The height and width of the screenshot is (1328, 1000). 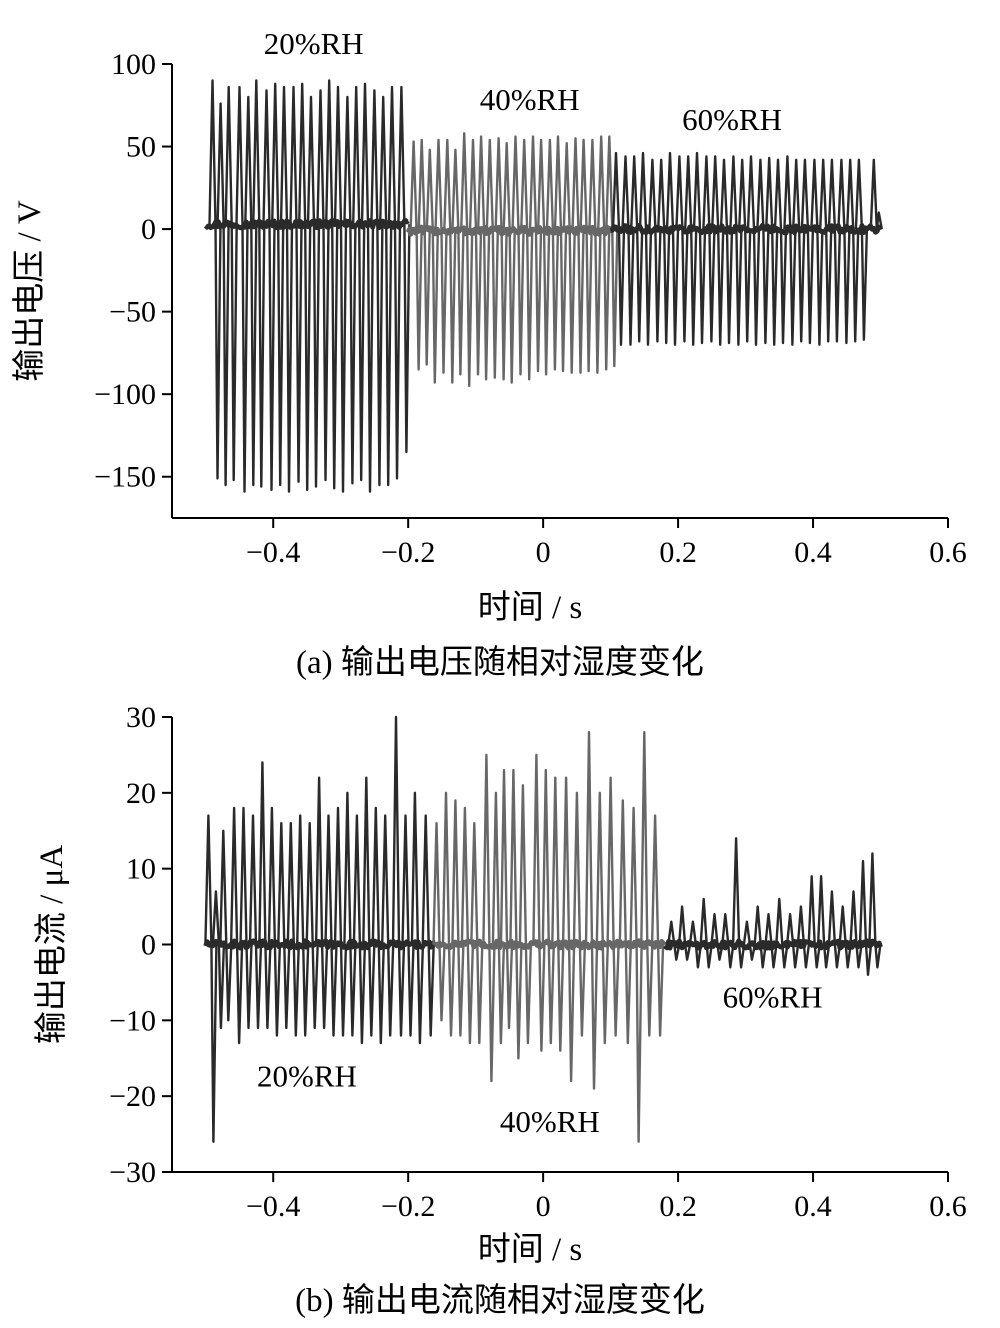 What do you see at coordinates (530, 608) in the screenshot?
I see `x-axis-label: 时间 / s` at bounding box center [530, 608].